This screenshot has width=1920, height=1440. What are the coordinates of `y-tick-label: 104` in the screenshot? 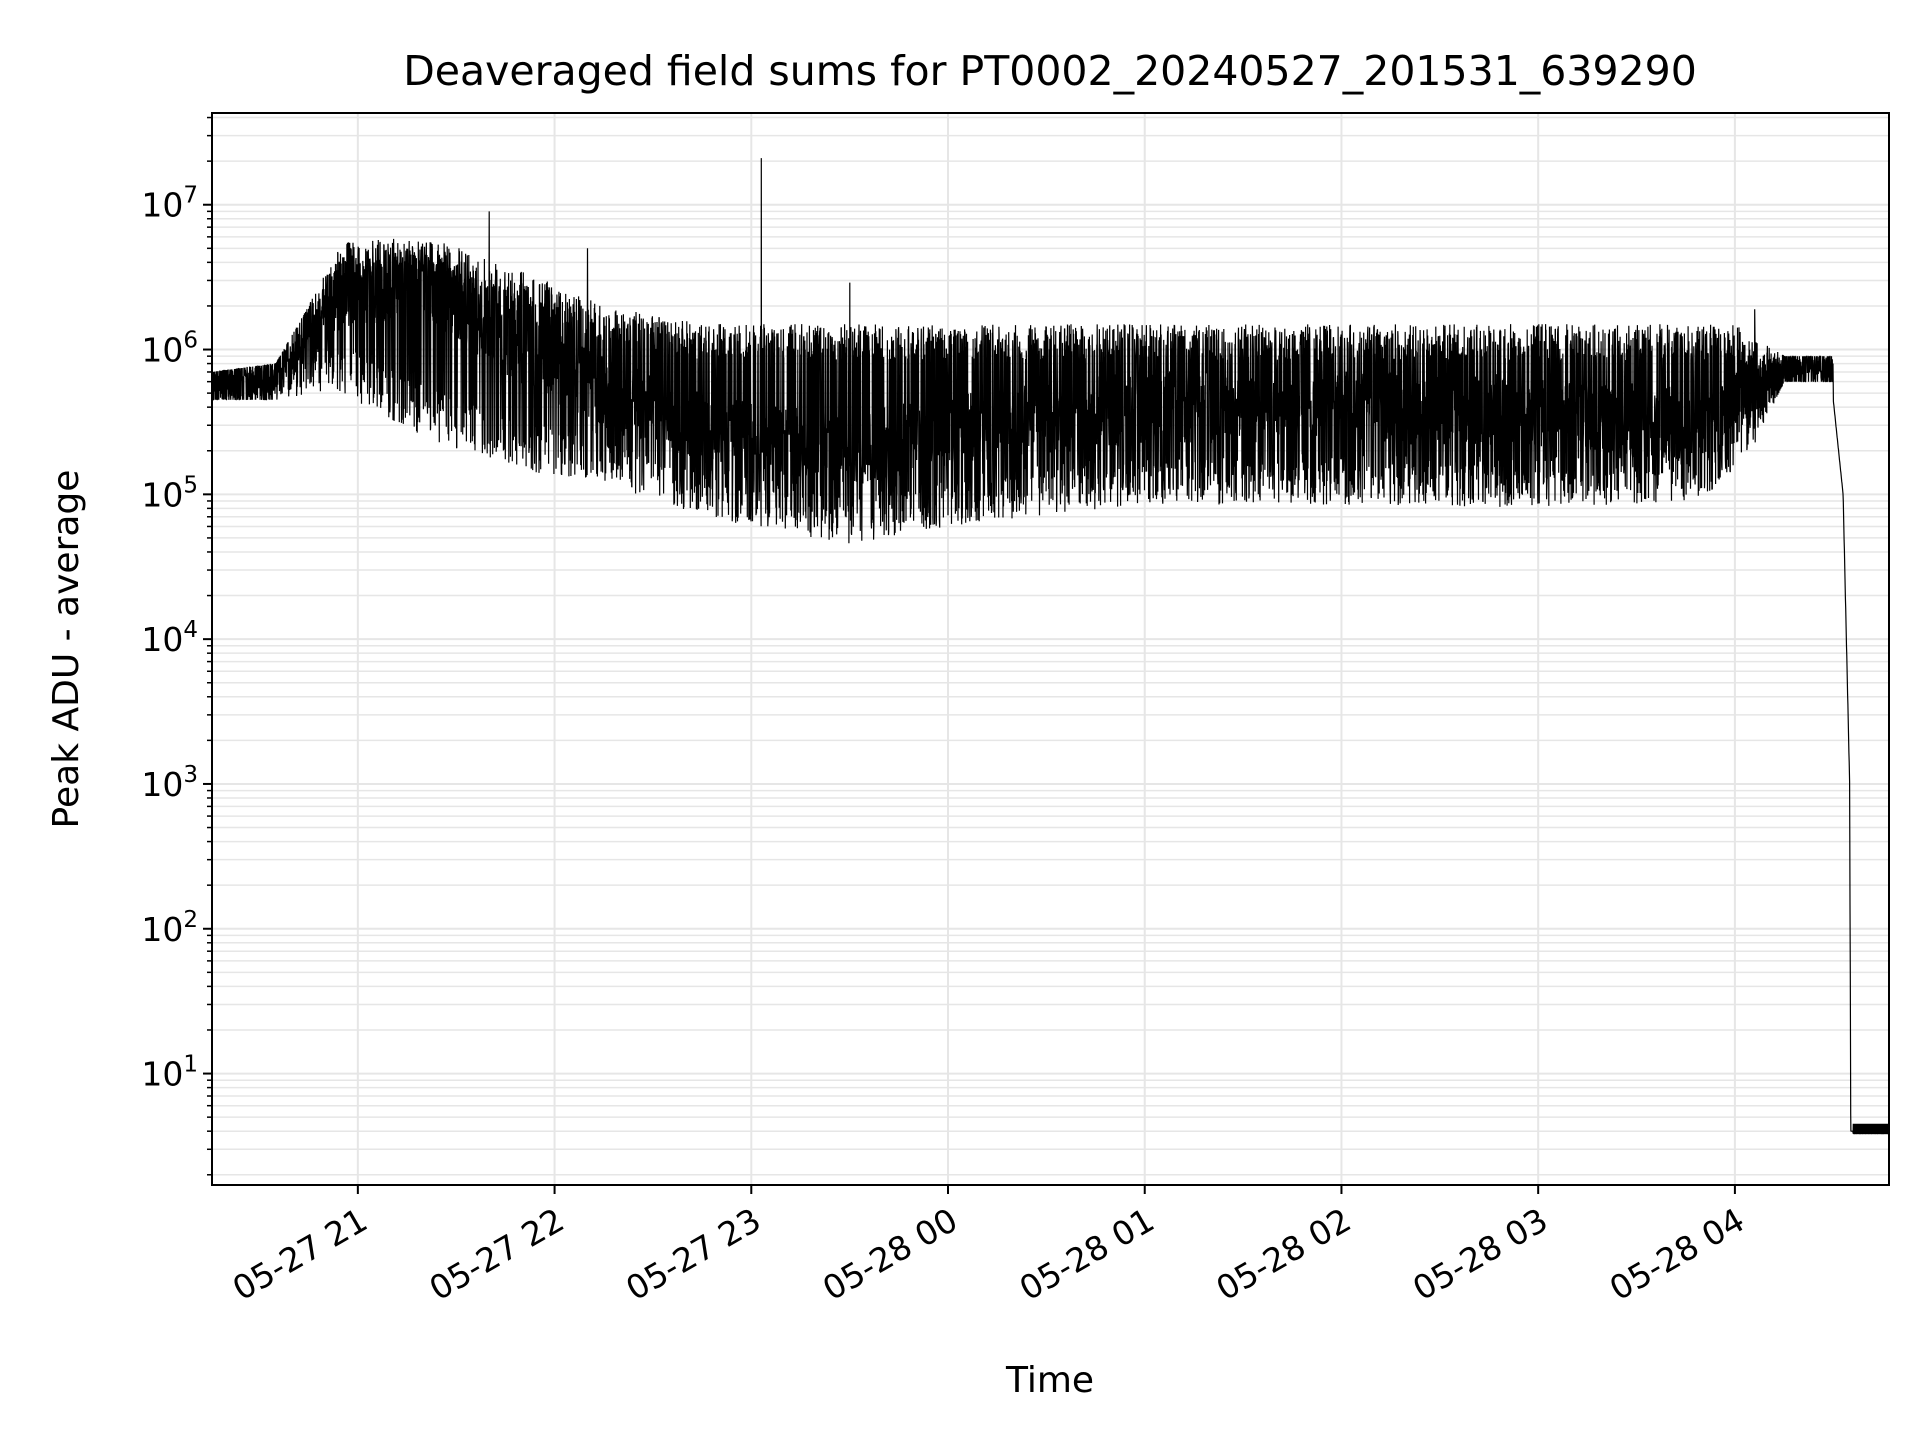 It's located at (169, 638).